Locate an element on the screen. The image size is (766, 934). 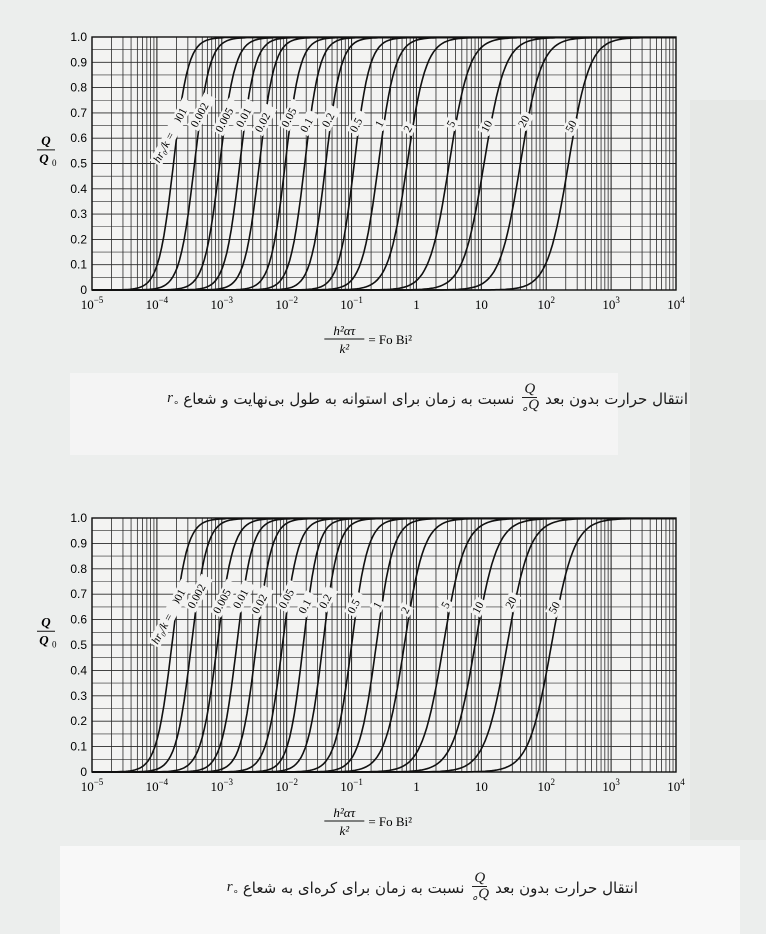
chart1-series-label-20: 20 is located at coordinates (524, 122).